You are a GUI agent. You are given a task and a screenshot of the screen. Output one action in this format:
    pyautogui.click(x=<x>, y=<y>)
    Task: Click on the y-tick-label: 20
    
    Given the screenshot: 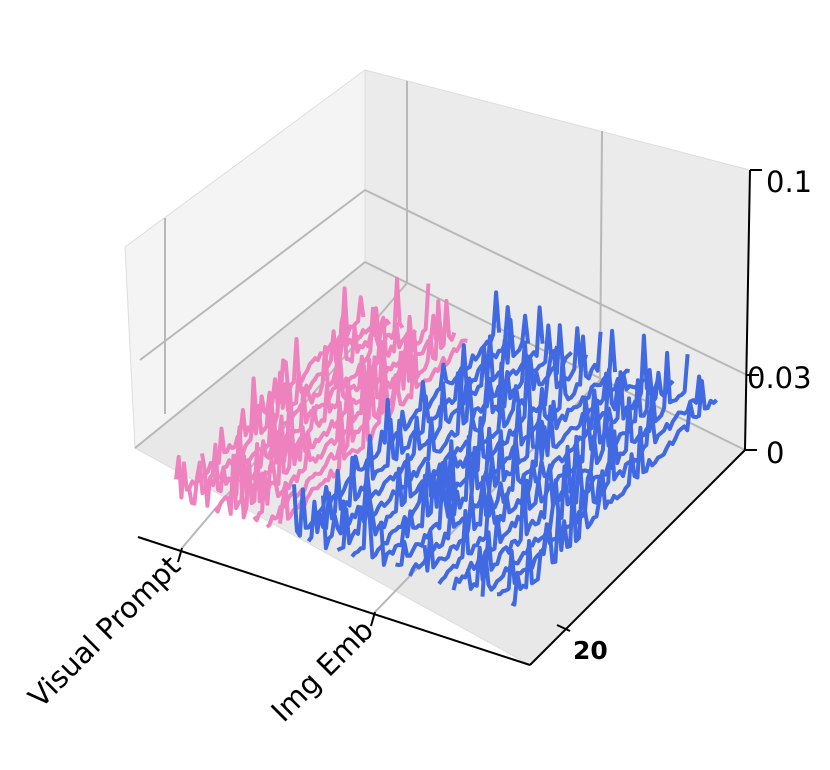 What is the action you would take?
    pyautogui.click(x=590, y=650)
    